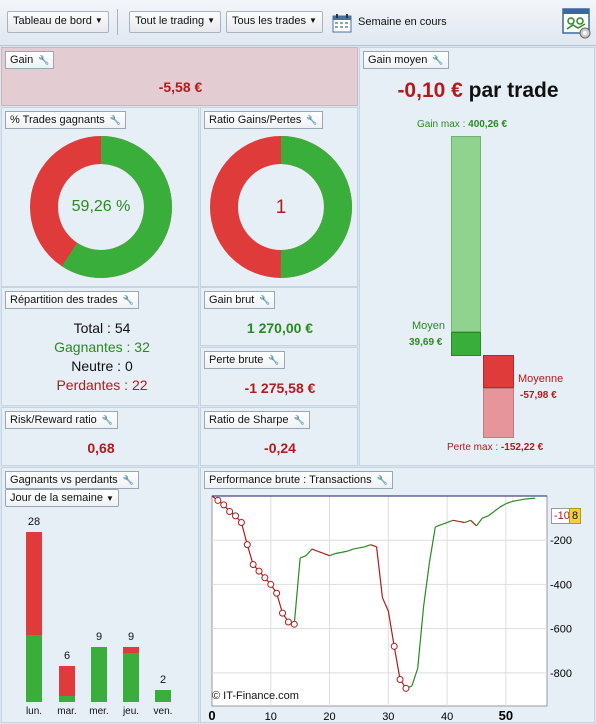  I want to click on gvp-dropdown: Jour de la semaine ▼, so click(62, 498).